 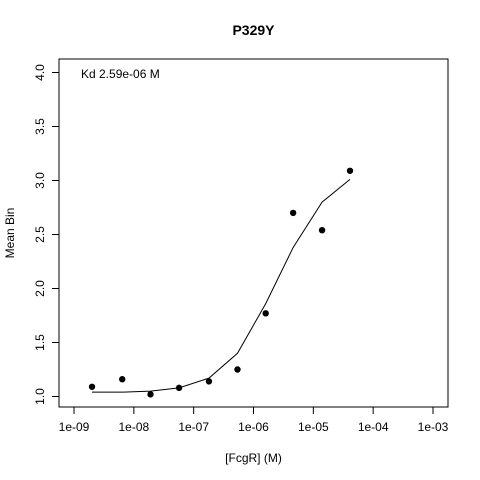 What do you see at coordinates (40, 288) in the screenshot?
I see `y-tick-label: 2.0` at bounding box center [40, 288].